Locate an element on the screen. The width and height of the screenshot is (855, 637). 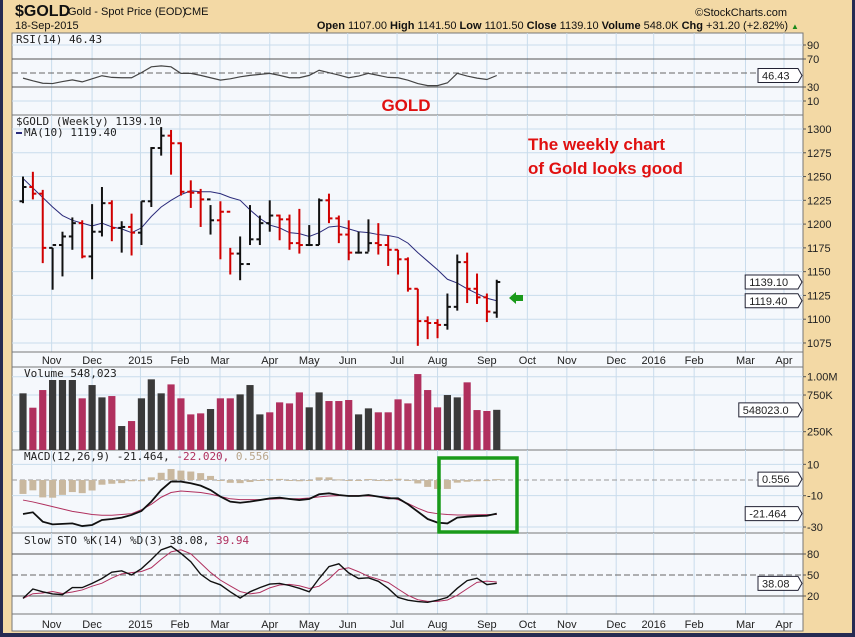
y-tick-label: 1250 is located at coordinates (819, 178).